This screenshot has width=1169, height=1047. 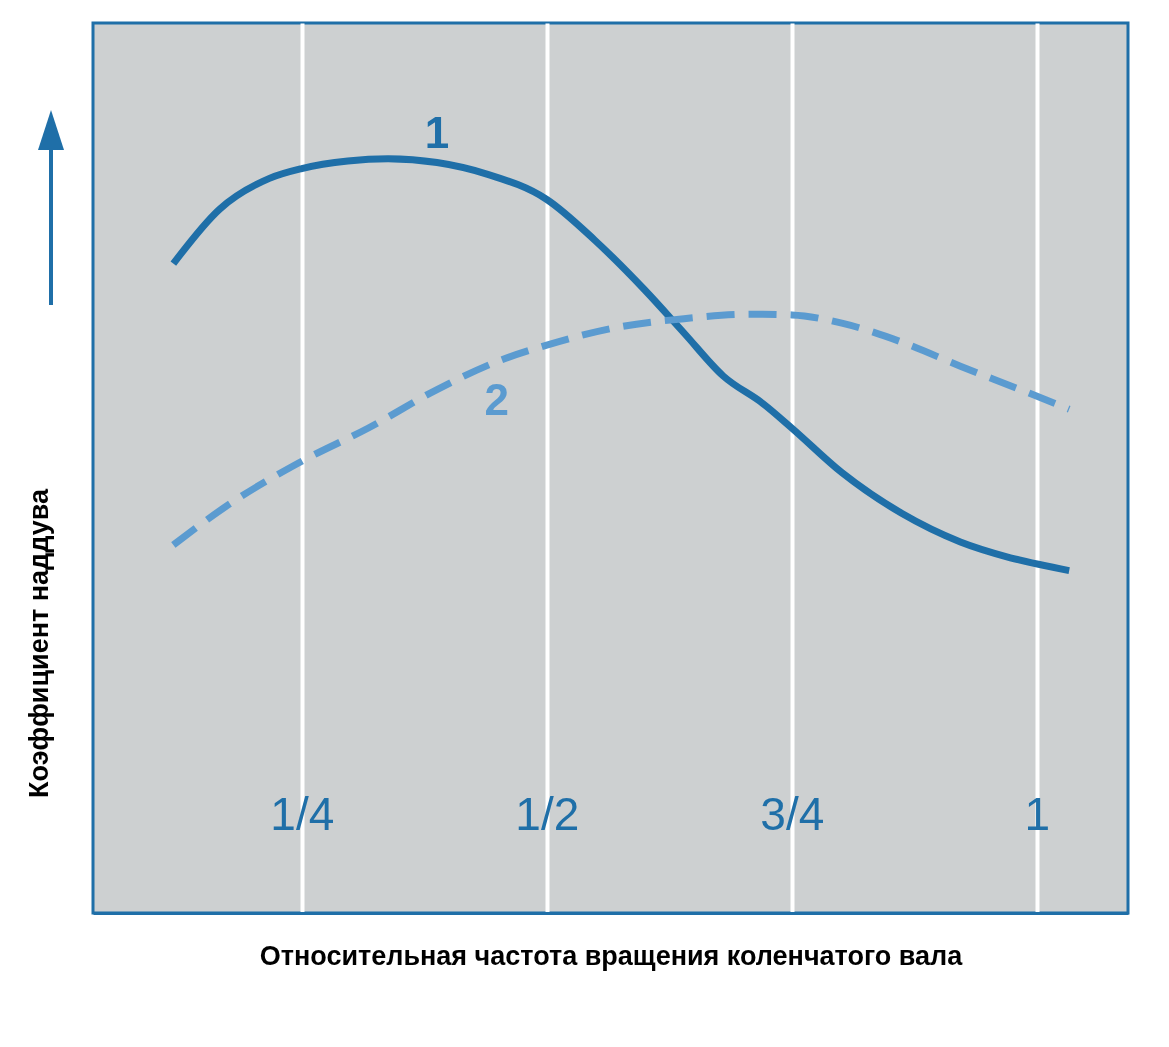 What do you see at coordinates (547, 813) in the screenshot?
I see `x-tick-label: 1/2` at bounding box center [547, 813].